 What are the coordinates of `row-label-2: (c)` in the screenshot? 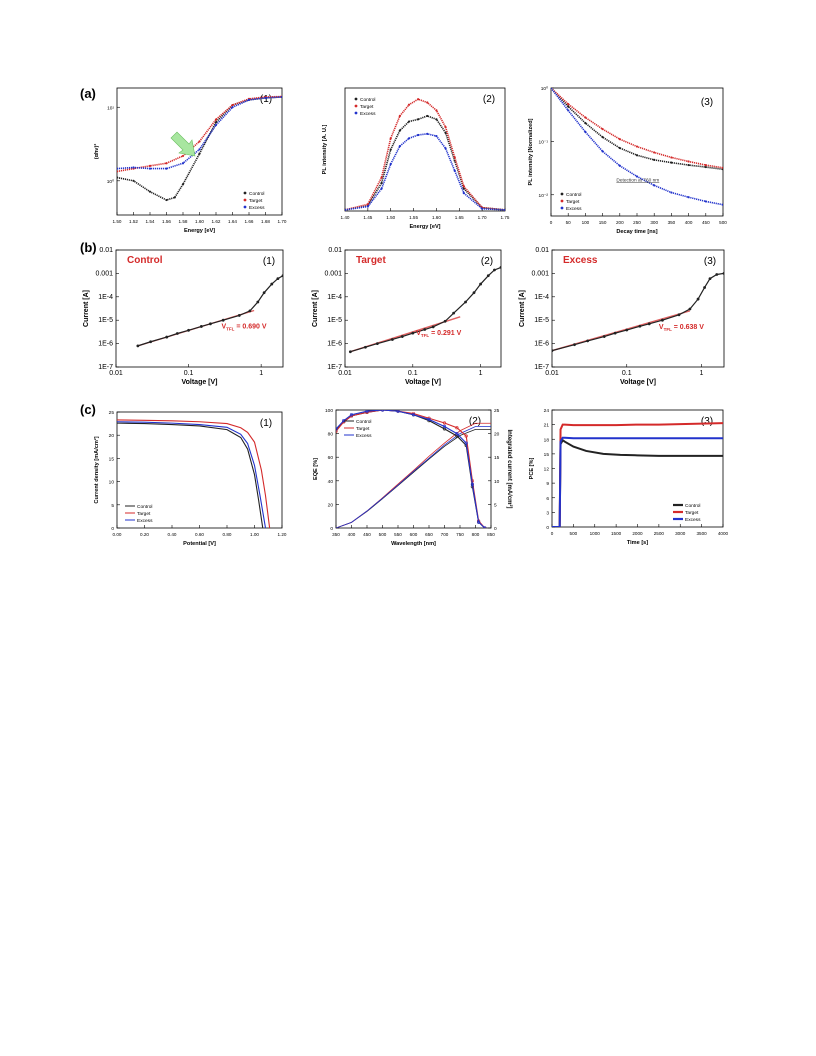 It's located at (88, 409).